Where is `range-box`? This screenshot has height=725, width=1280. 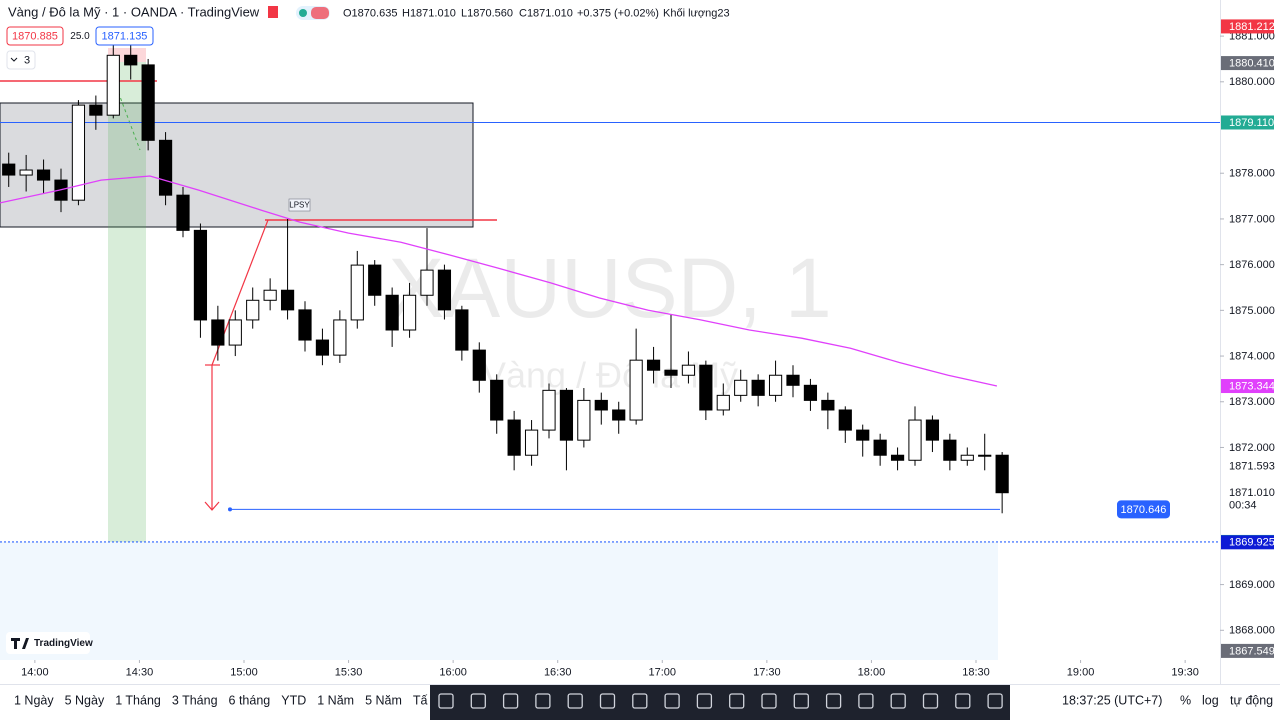
range-box is located at coordinates (237, 165).